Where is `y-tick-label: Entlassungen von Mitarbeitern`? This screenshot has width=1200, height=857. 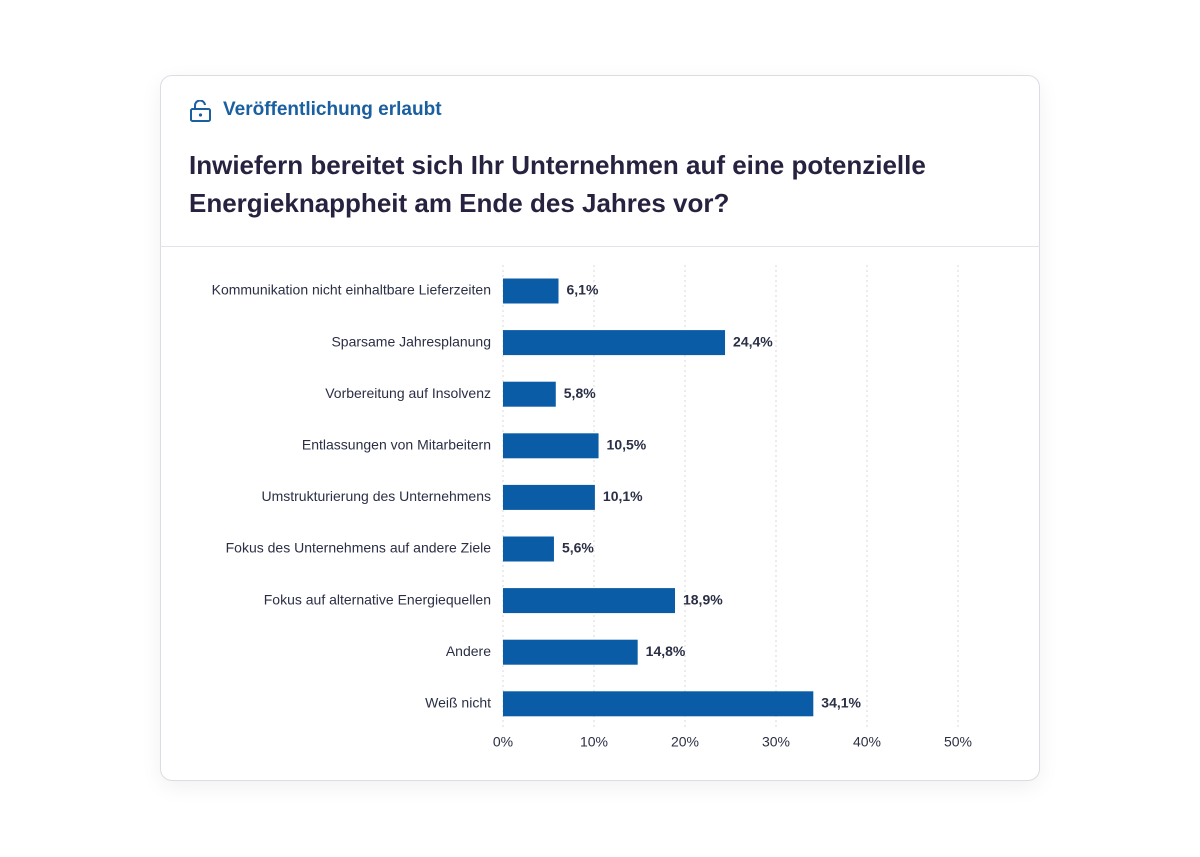 y-tick-label: Entlassungen von Mitarbeitern is located at coordinates (396, 445).